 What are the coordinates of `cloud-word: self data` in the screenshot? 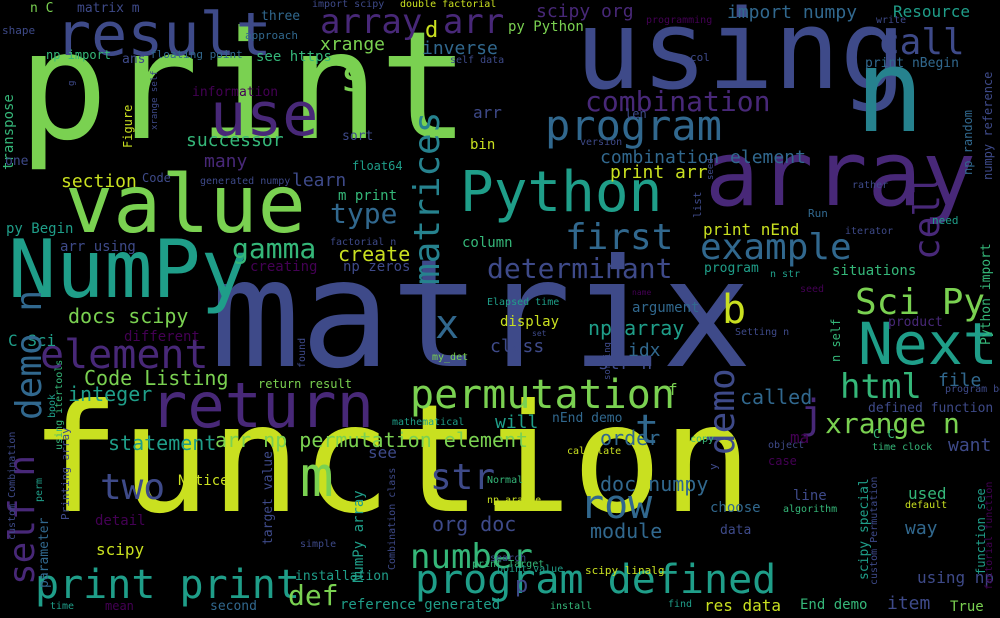 It's located at (477, 60).